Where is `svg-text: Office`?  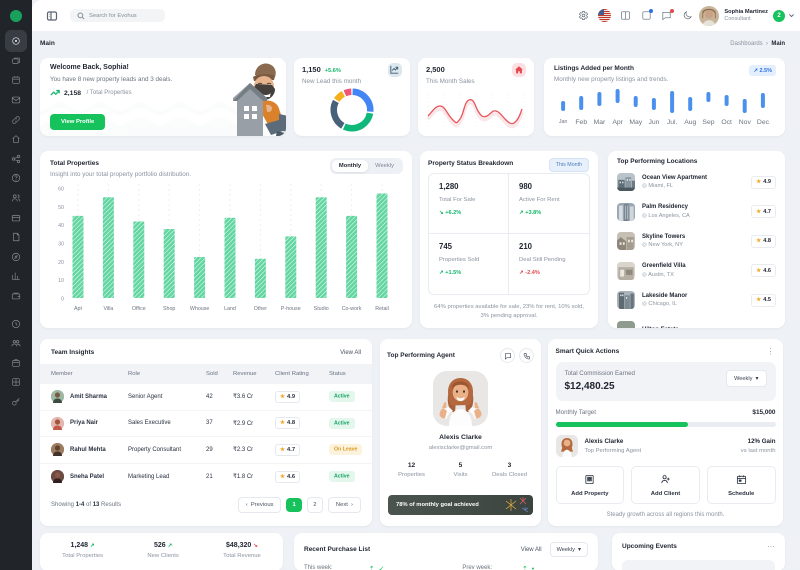 svg-text: Office is located at coordinates (139, 309).